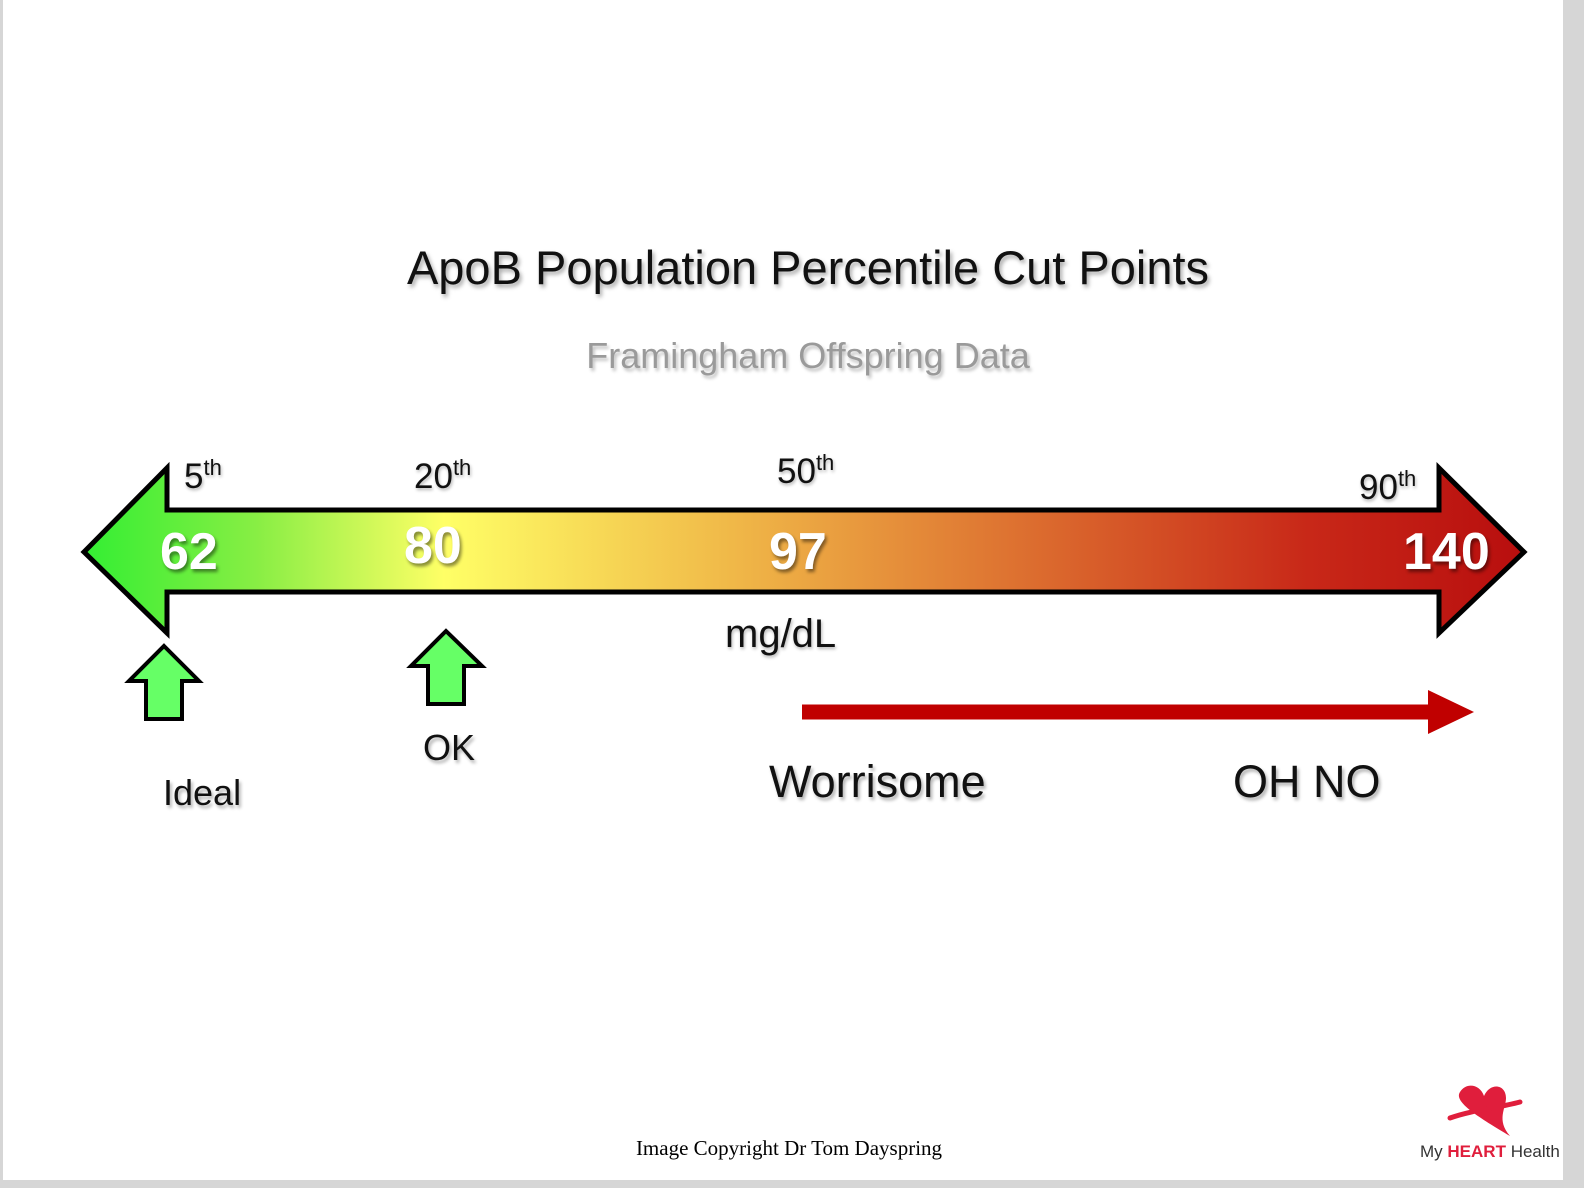  What do you see at coordinates (449, 747) in the screenshot?
I see `ok-label: OK` at bounding box center [449, 747].